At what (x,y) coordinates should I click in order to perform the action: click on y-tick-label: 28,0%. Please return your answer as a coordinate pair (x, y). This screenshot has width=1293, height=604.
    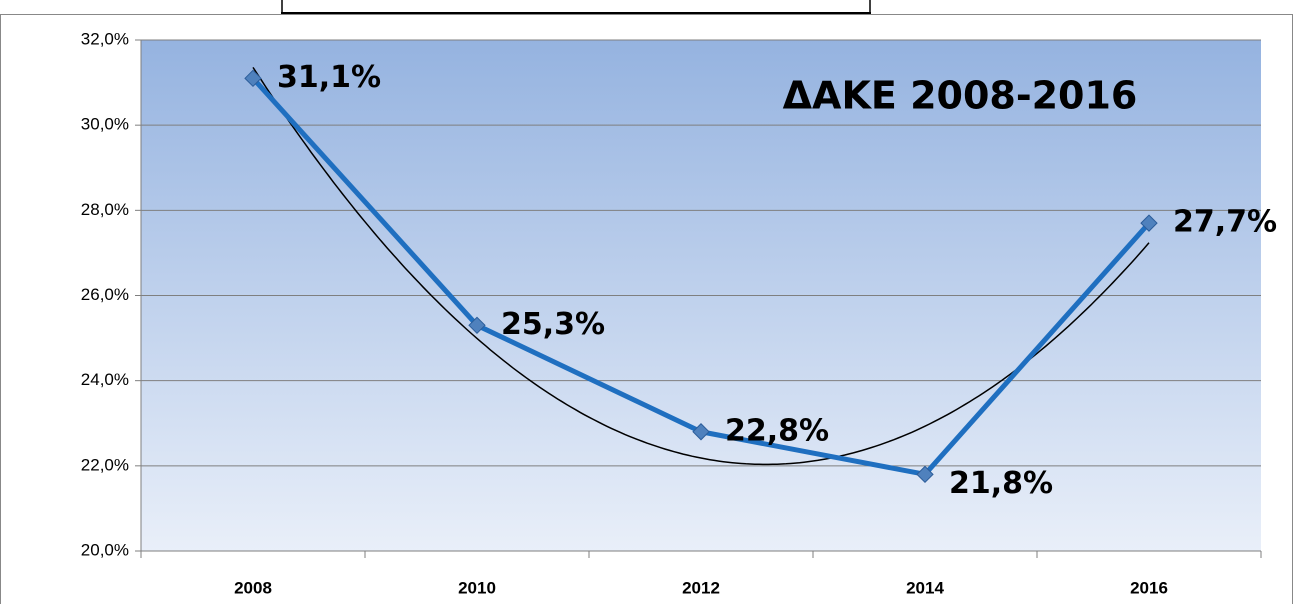
    Looking at the image, I should click on (105, 209).